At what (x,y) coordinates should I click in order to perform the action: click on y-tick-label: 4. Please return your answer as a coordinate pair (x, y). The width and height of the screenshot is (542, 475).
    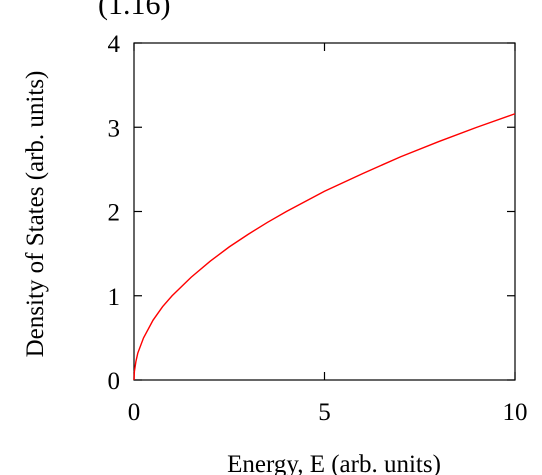
    Looking at the image, I should click on (114, 44).